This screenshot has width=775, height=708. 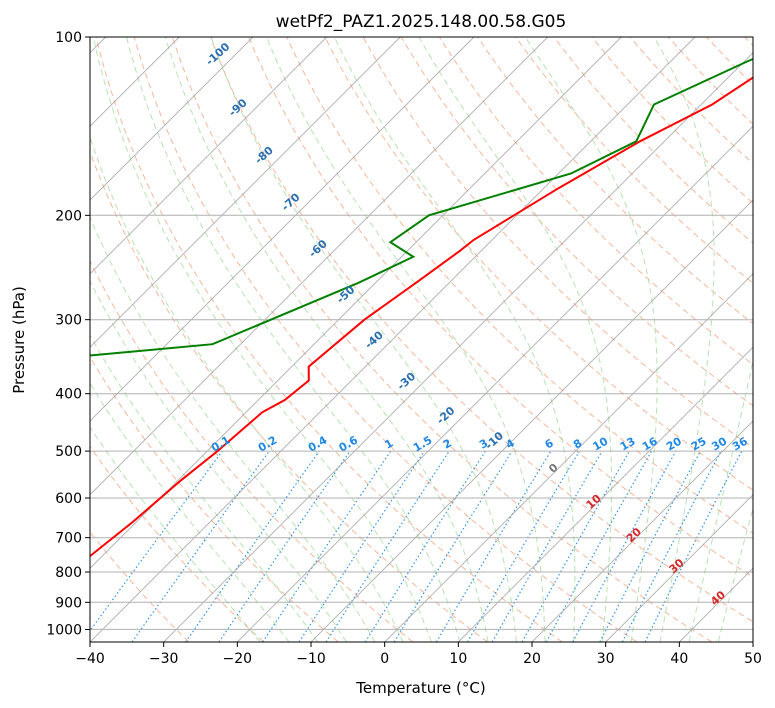 What do you see at coordinates (753, 659) in the screenshot?
I see `x-tick-label: 50` at bounding box center [753, 659].